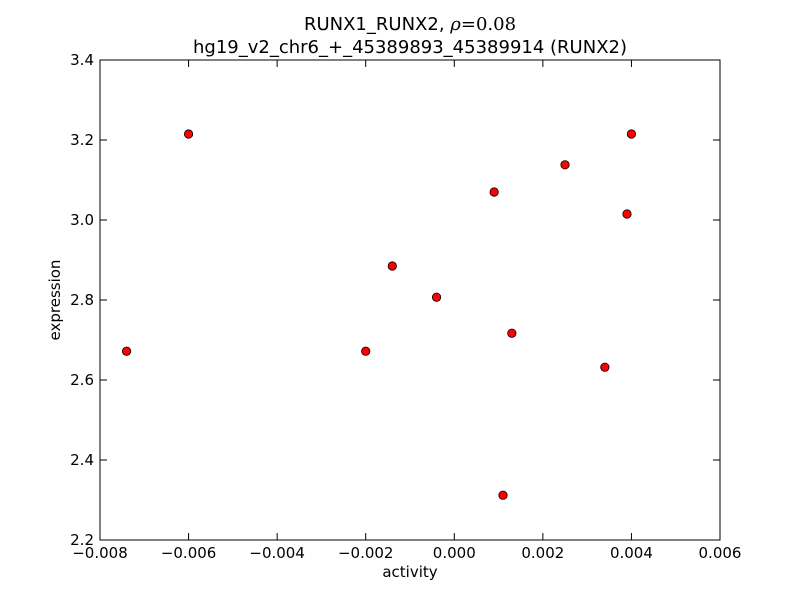 Image resolution: width=800 pixels, height=600 pixels. What do you see at coordinates (454, 553) in the screenshot?
I see `x-tick-label: 0.000` at bounding box center [454, 553].